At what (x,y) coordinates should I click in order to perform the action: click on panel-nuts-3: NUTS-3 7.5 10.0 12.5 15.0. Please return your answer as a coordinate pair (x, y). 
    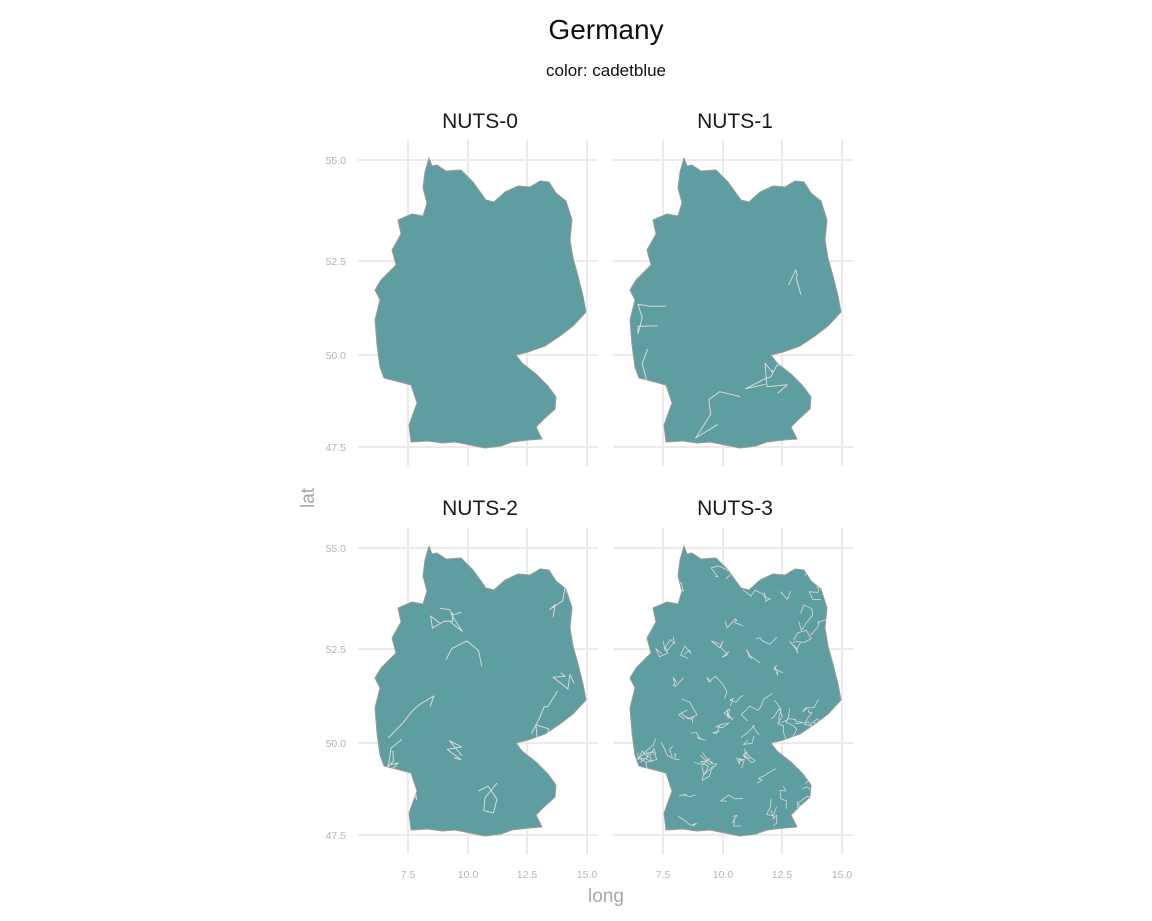
    Looking at the image, I should click on (733, 689).